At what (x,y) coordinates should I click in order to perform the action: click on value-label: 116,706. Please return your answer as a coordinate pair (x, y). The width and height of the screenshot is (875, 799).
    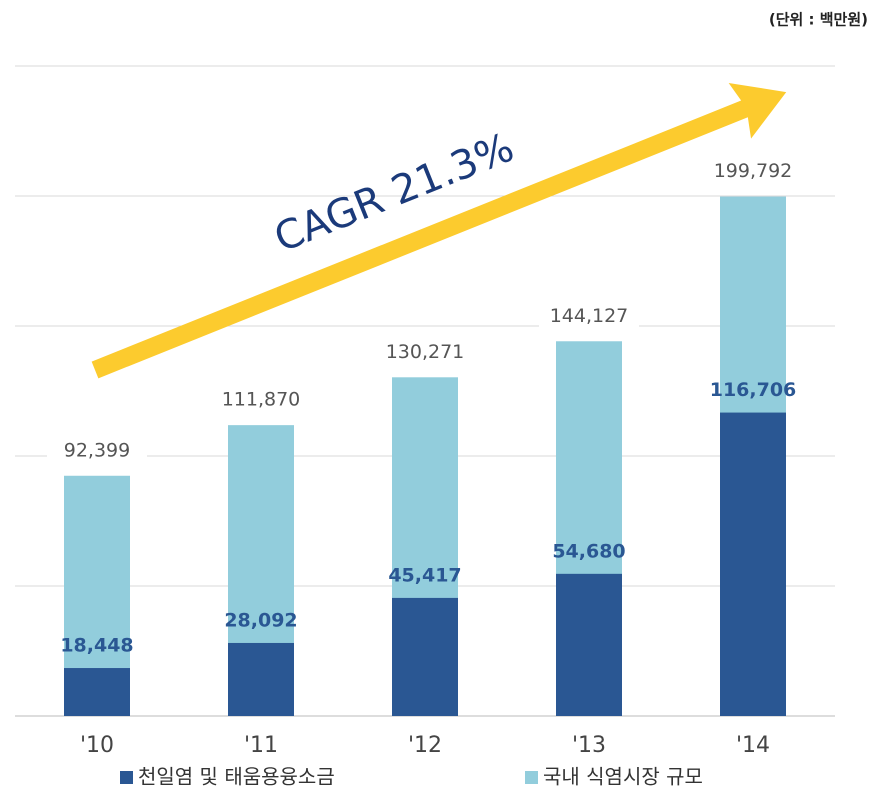
    Looking at the image, I should click on (753, 390).